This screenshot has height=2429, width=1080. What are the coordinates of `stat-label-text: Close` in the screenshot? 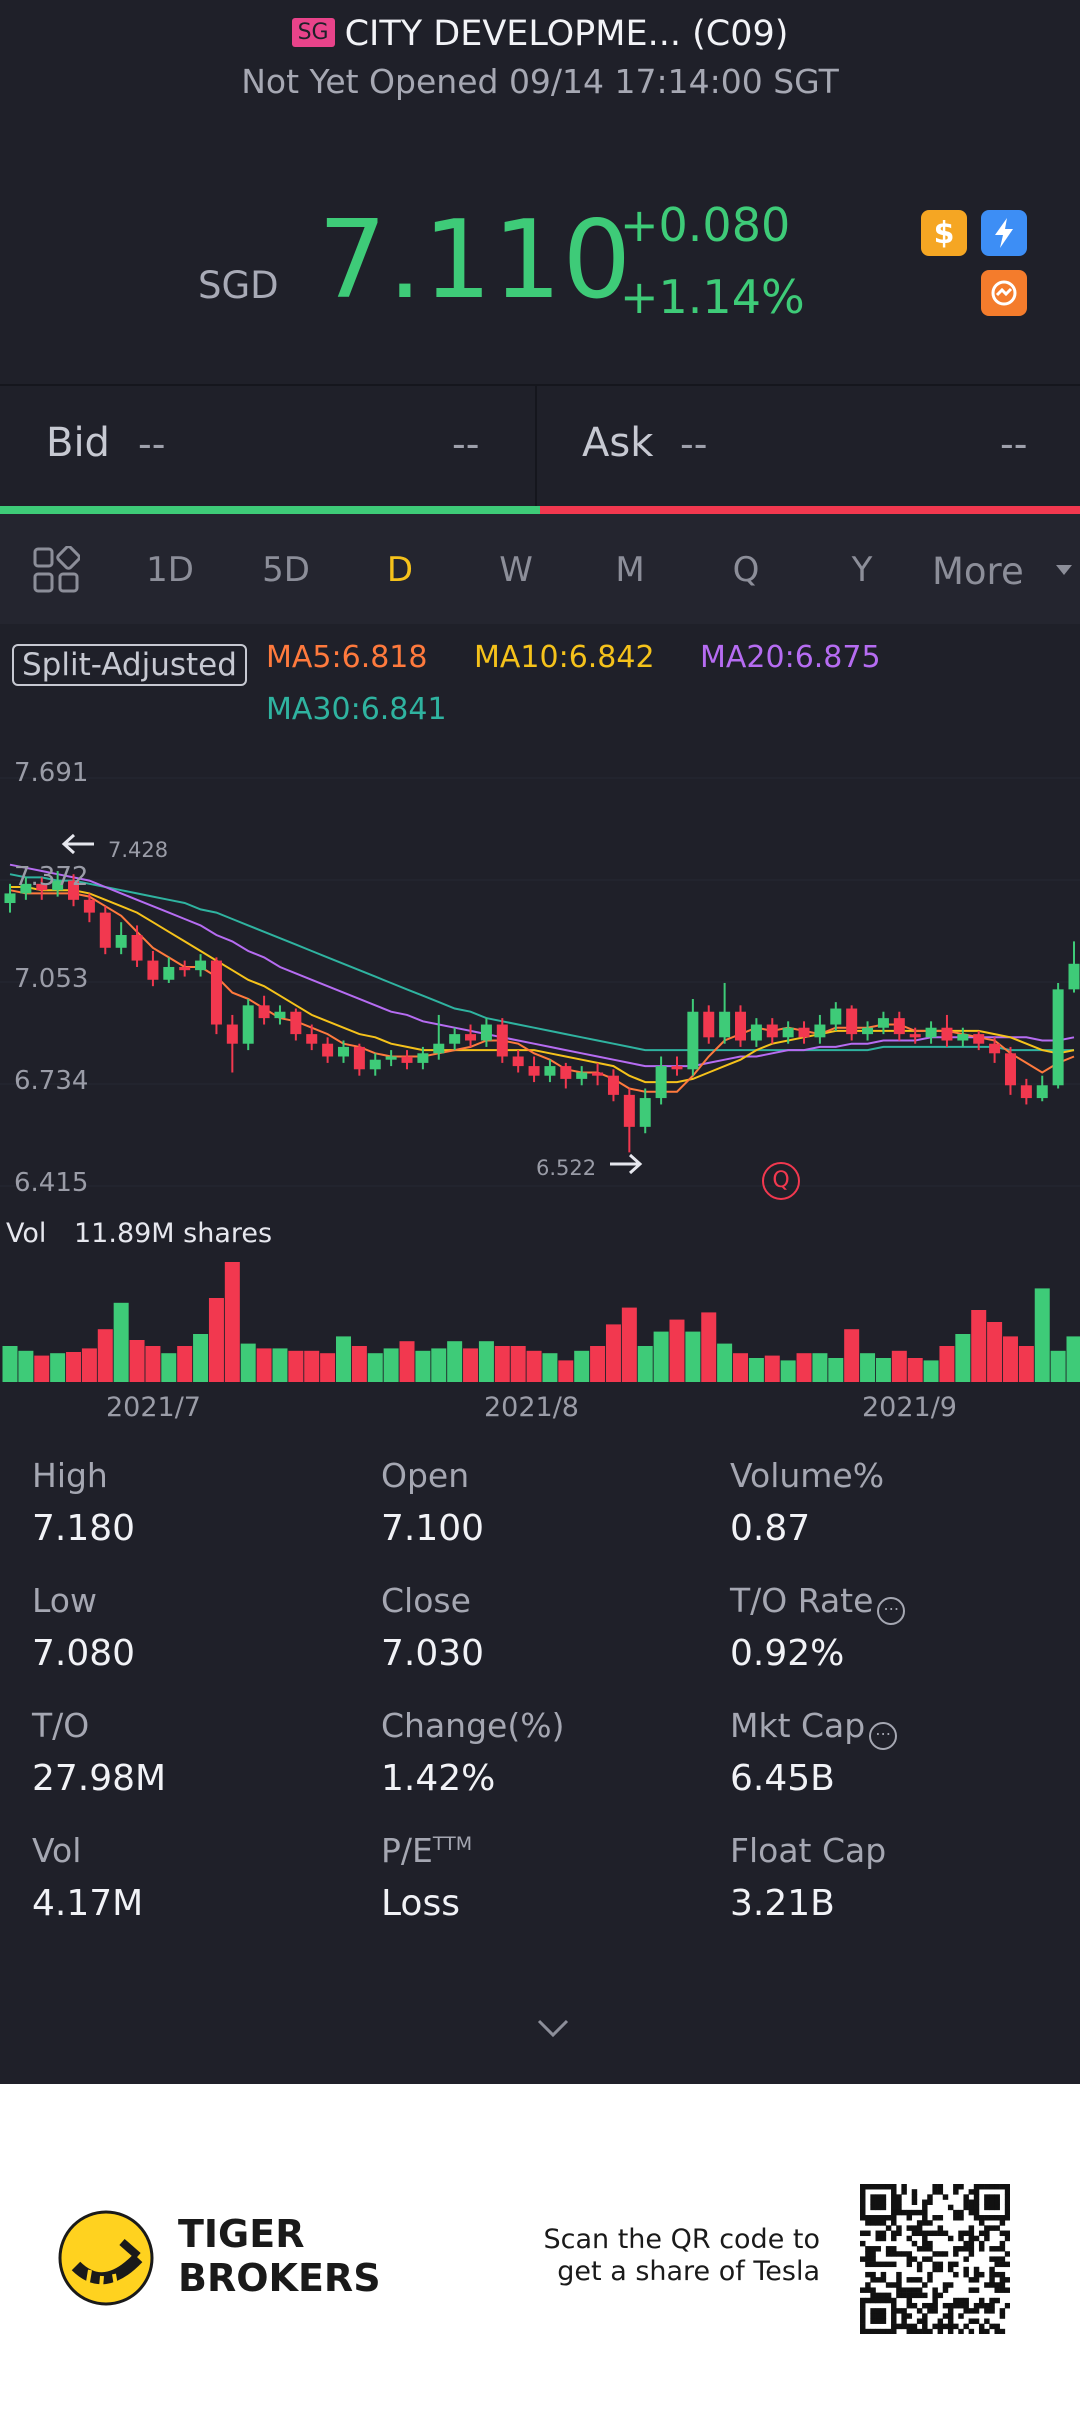 It's located at (426, 1600).